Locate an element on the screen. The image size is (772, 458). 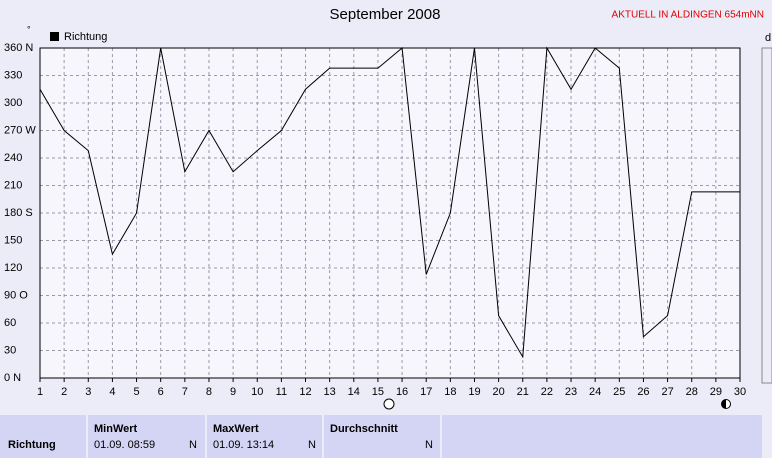
x-tick-label: 26 is located at coordinates (643, 392).